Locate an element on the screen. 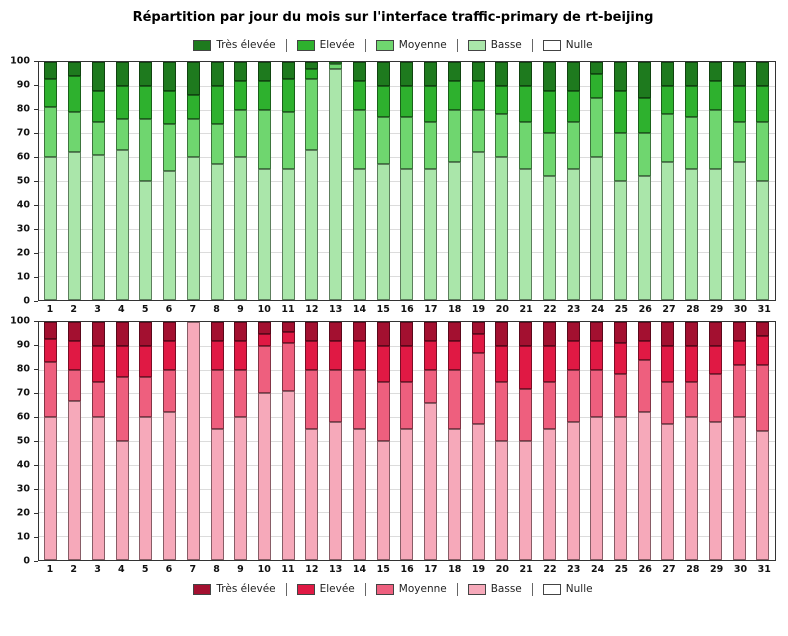 The image size is (788, 636). x-axis-tick-label: 23 is located at coordinates (574, 309).